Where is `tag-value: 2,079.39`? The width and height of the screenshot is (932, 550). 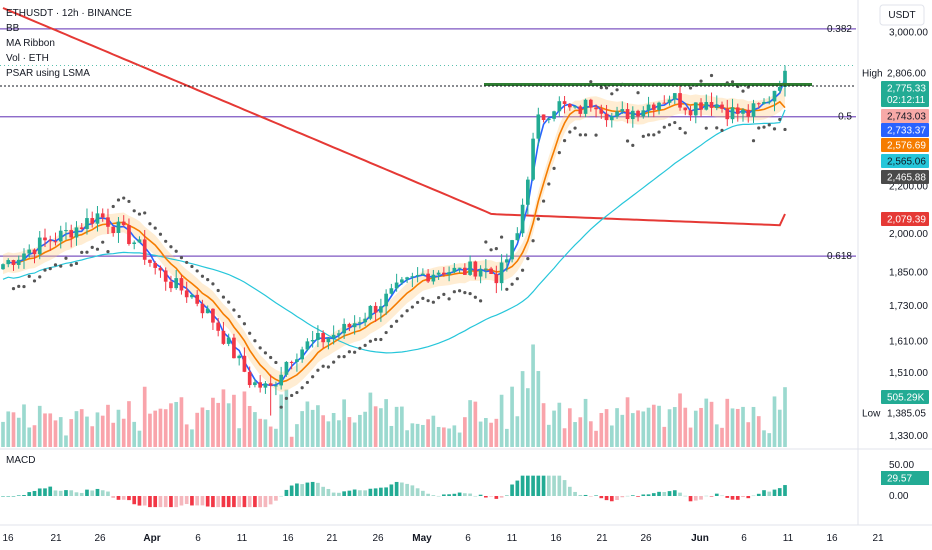 tag-value: 2,079.39 is located at coordinates (906, 220).